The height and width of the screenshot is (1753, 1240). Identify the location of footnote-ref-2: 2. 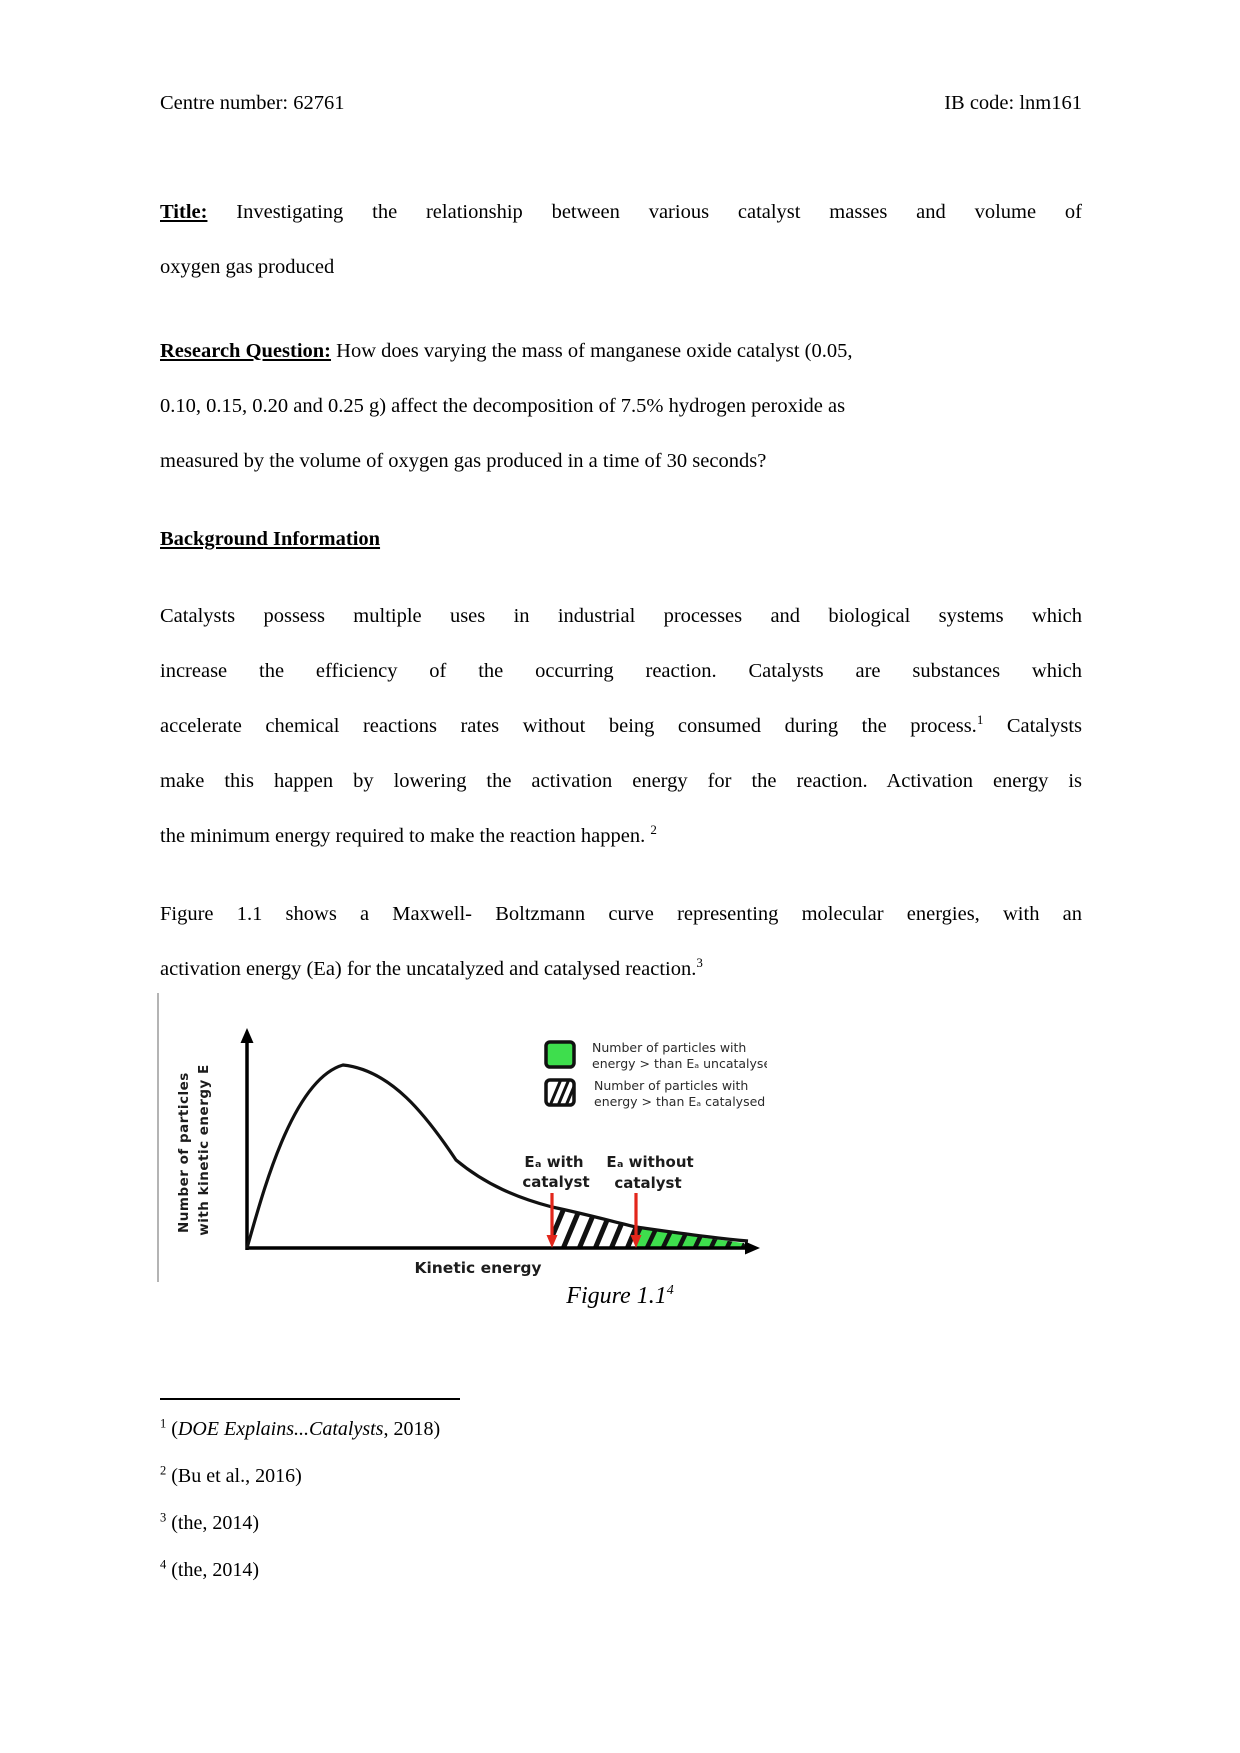
(653, 830).